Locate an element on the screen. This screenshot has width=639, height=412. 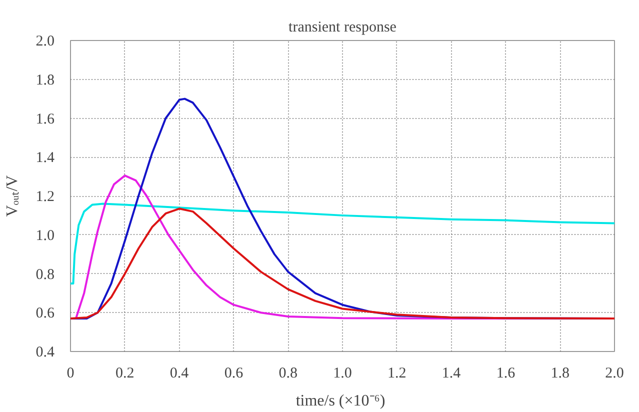
y-tick-label: 1.6 is located at coordinates (45, 119).